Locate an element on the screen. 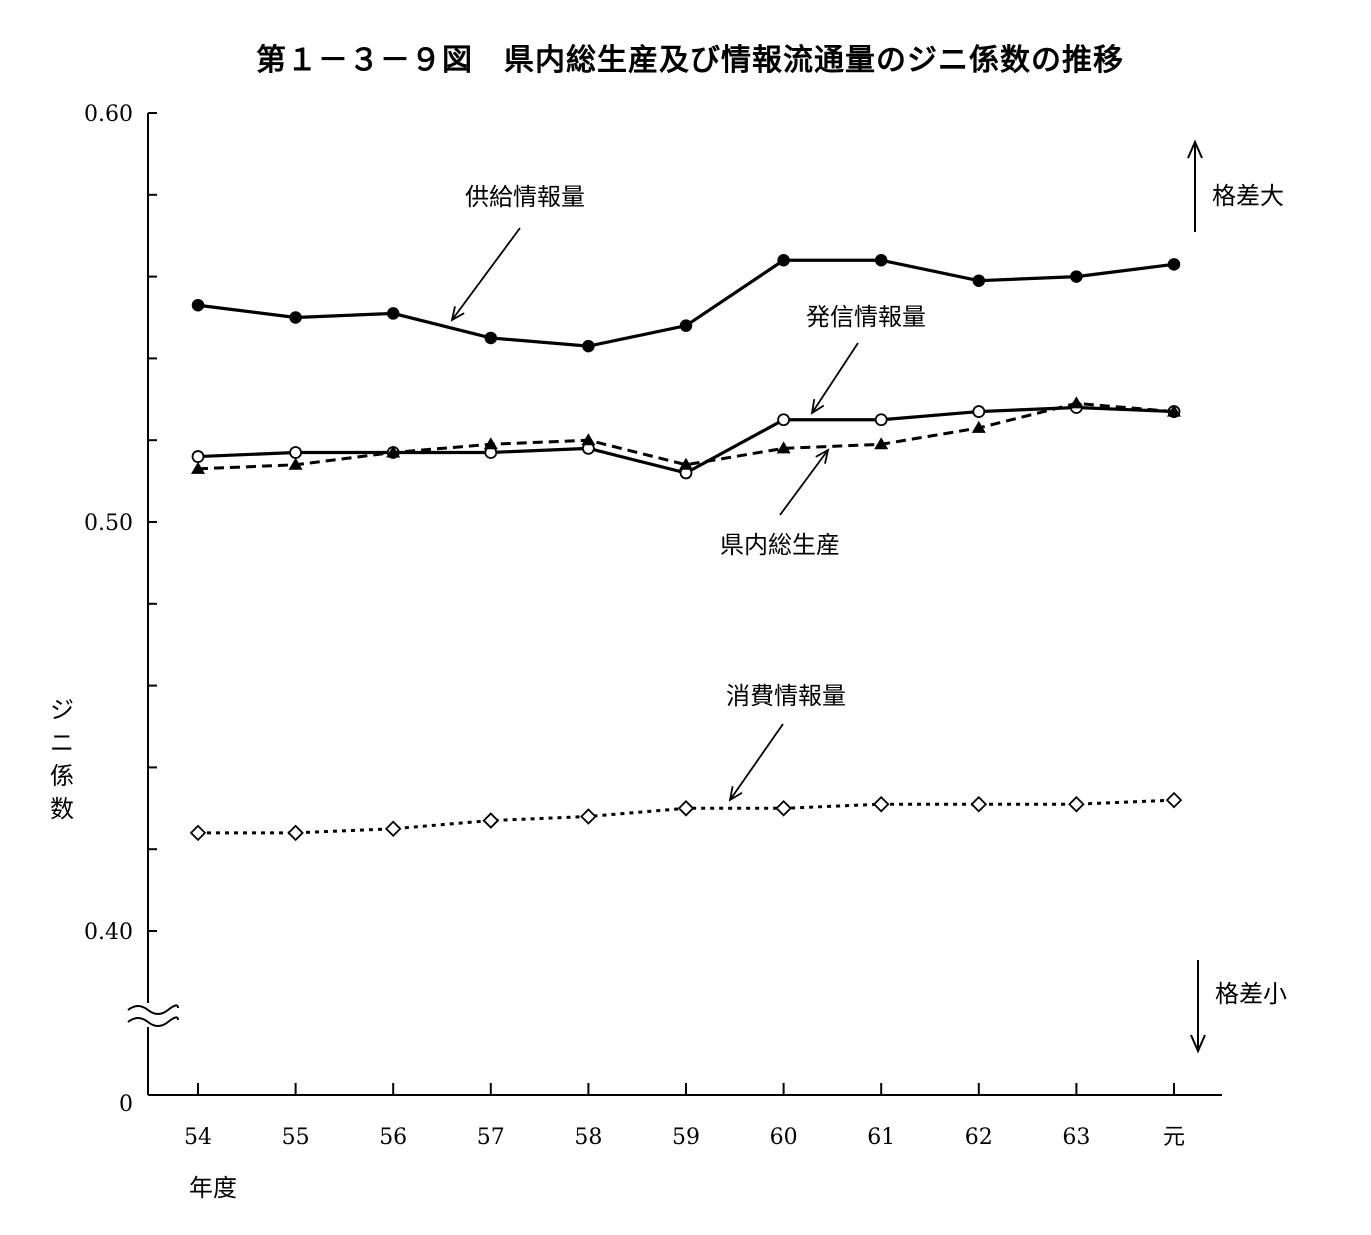 The image size is (1371, 1235). series-consumption is located at coordinates (686, 816).